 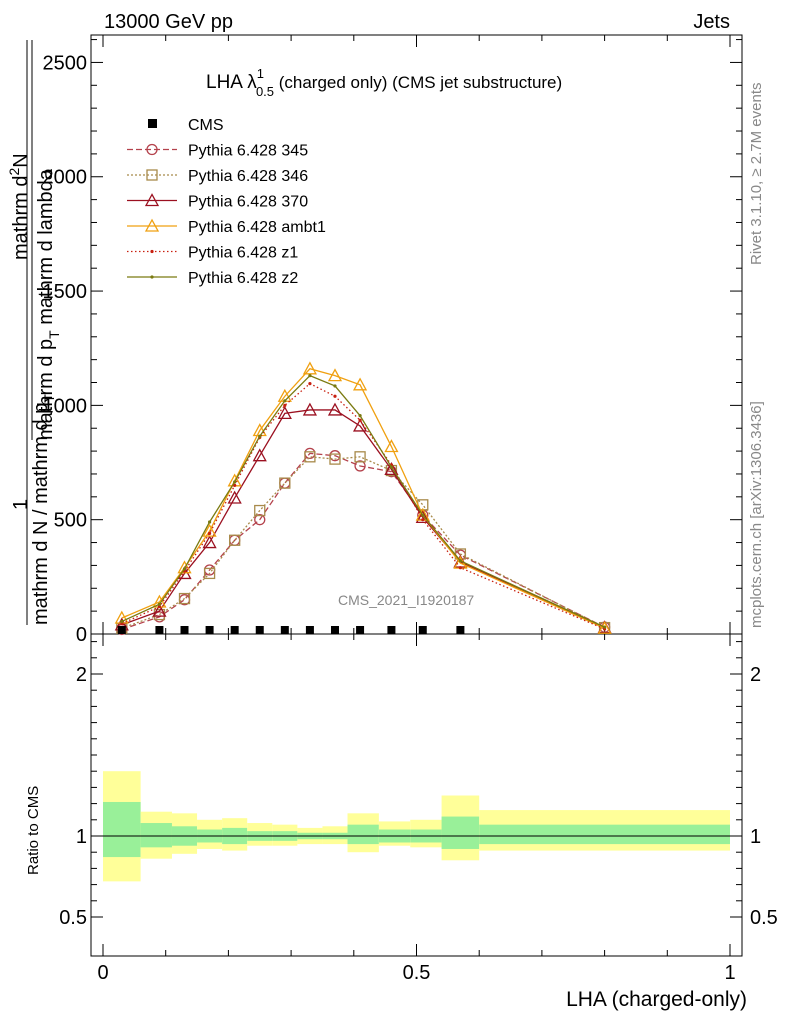 I want to click on ylabel-den: mathrm d N / mathrm d pT, so click(x=43, y=509).